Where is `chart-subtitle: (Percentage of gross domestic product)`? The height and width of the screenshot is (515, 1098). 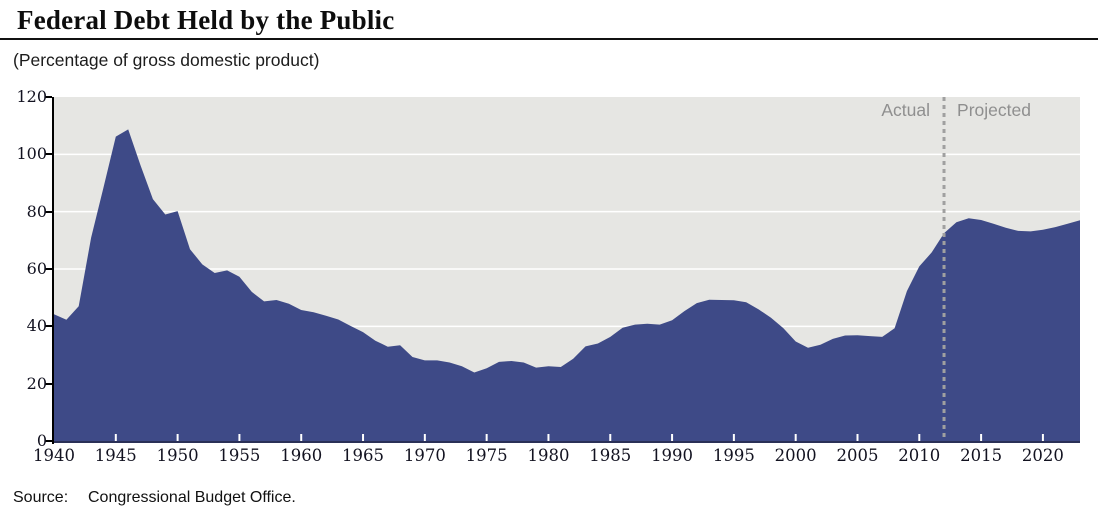 chart-subtitle: (Percentage of gross domestic product) is located at coordinates (166, 60).